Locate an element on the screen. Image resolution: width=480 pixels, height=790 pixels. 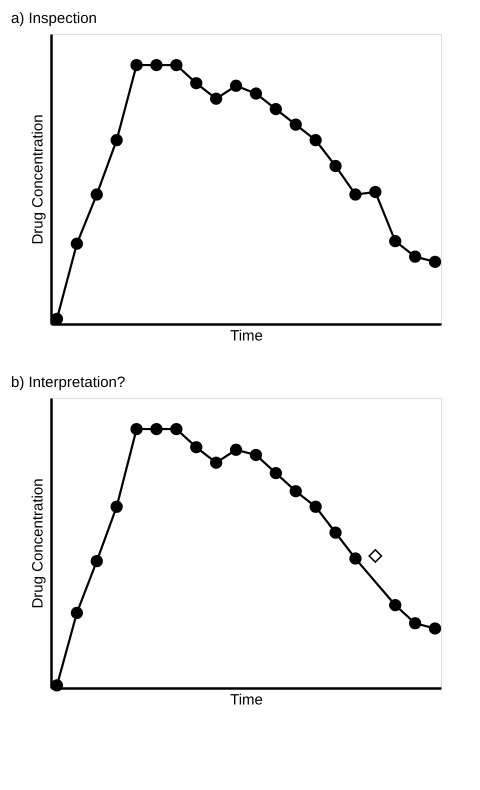
chart-title: b) Interpretation? is located at coordinates (68, 382).